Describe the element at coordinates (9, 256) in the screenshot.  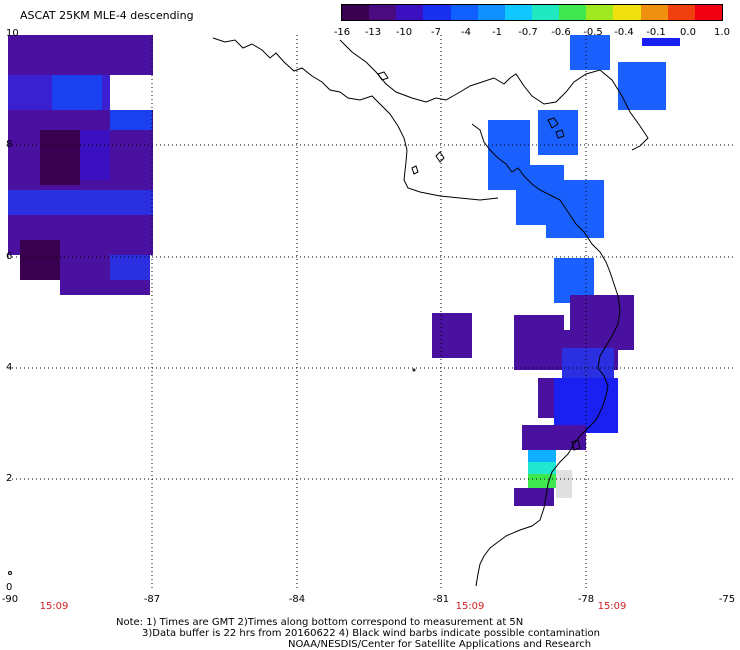
I see `lat-label: 6` at that location.